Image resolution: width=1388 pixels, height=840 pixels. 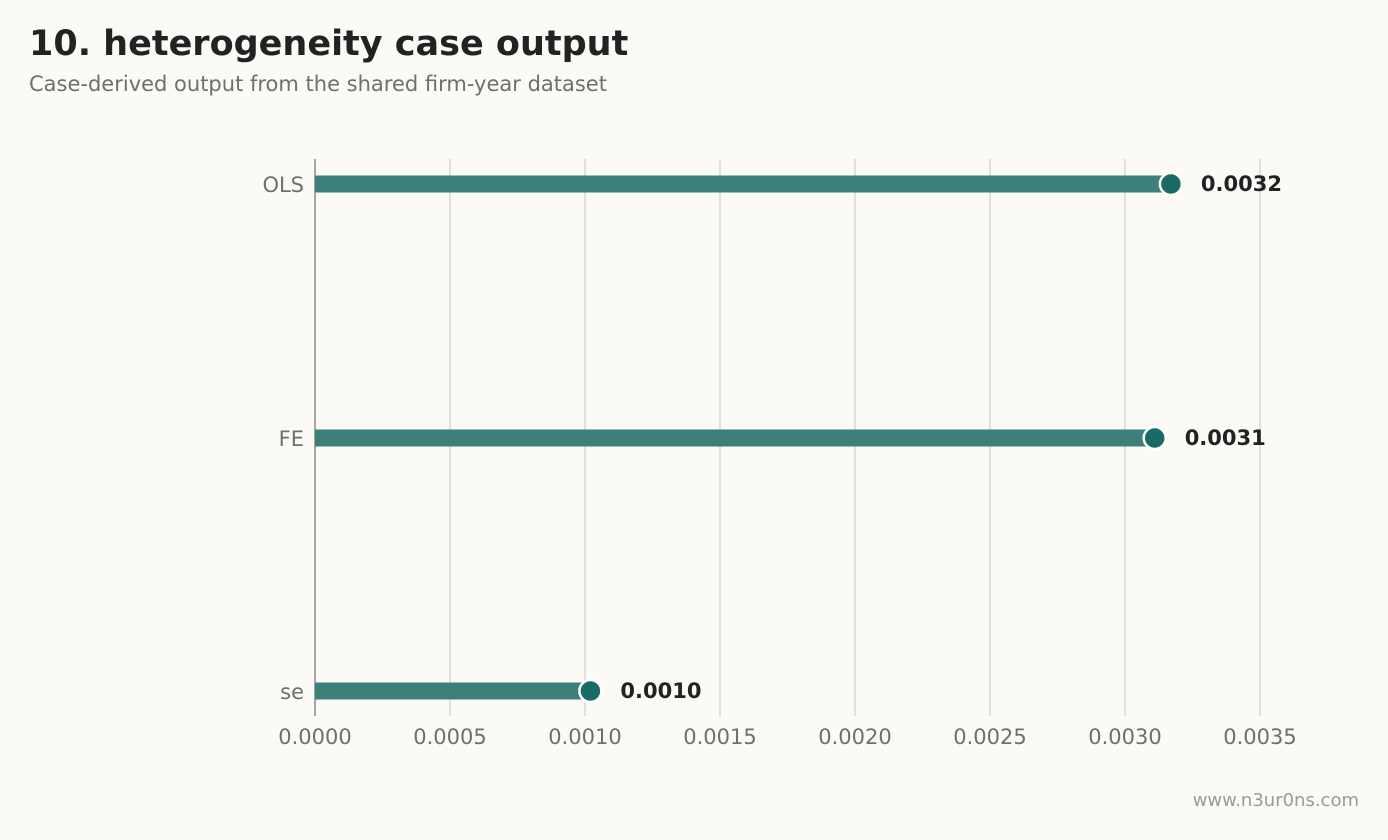 I want to click on watermark: www.n3ur0ns.com, so click(x=1275, y=800).